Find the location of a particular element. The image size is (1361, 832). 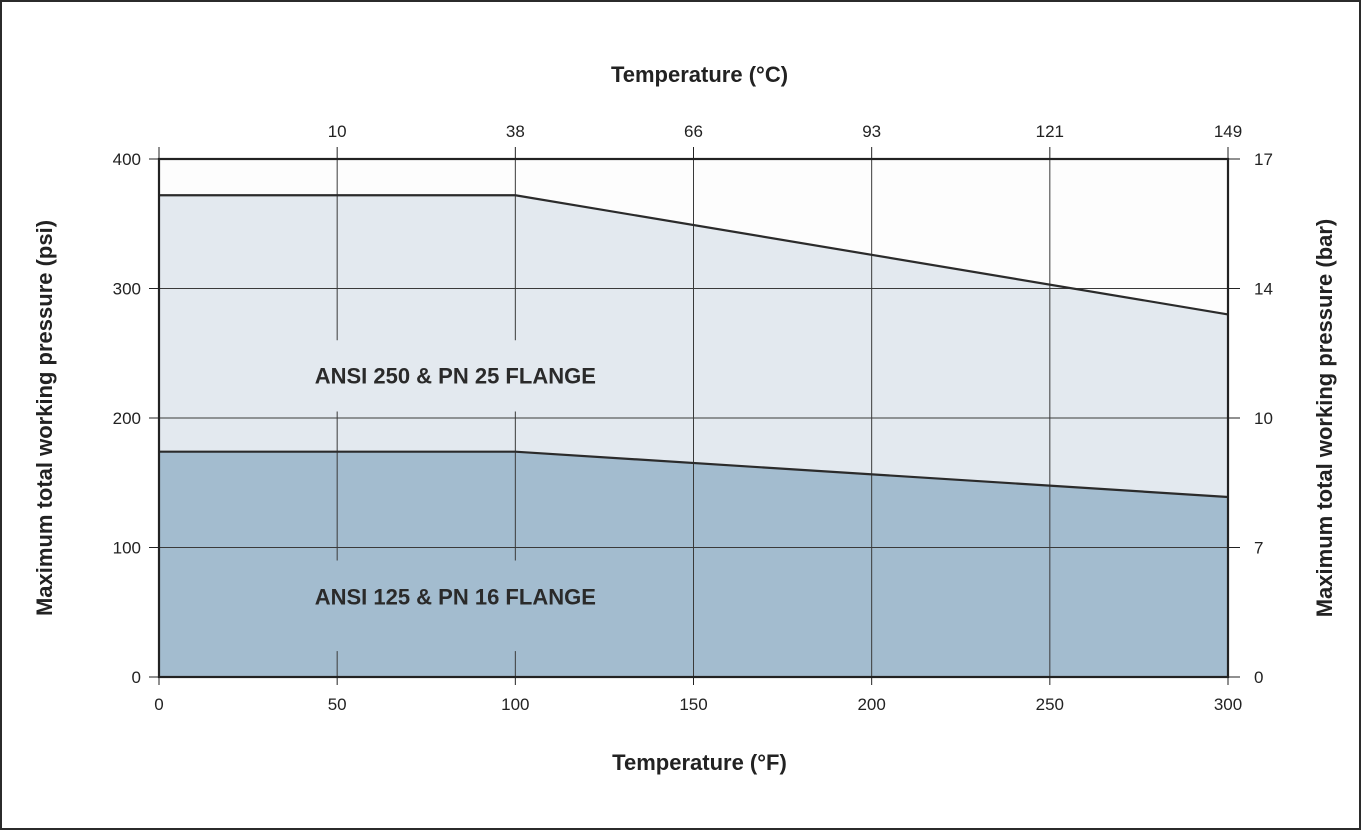

y2-tick-label: 7 is located at coordinates (1258, 548).